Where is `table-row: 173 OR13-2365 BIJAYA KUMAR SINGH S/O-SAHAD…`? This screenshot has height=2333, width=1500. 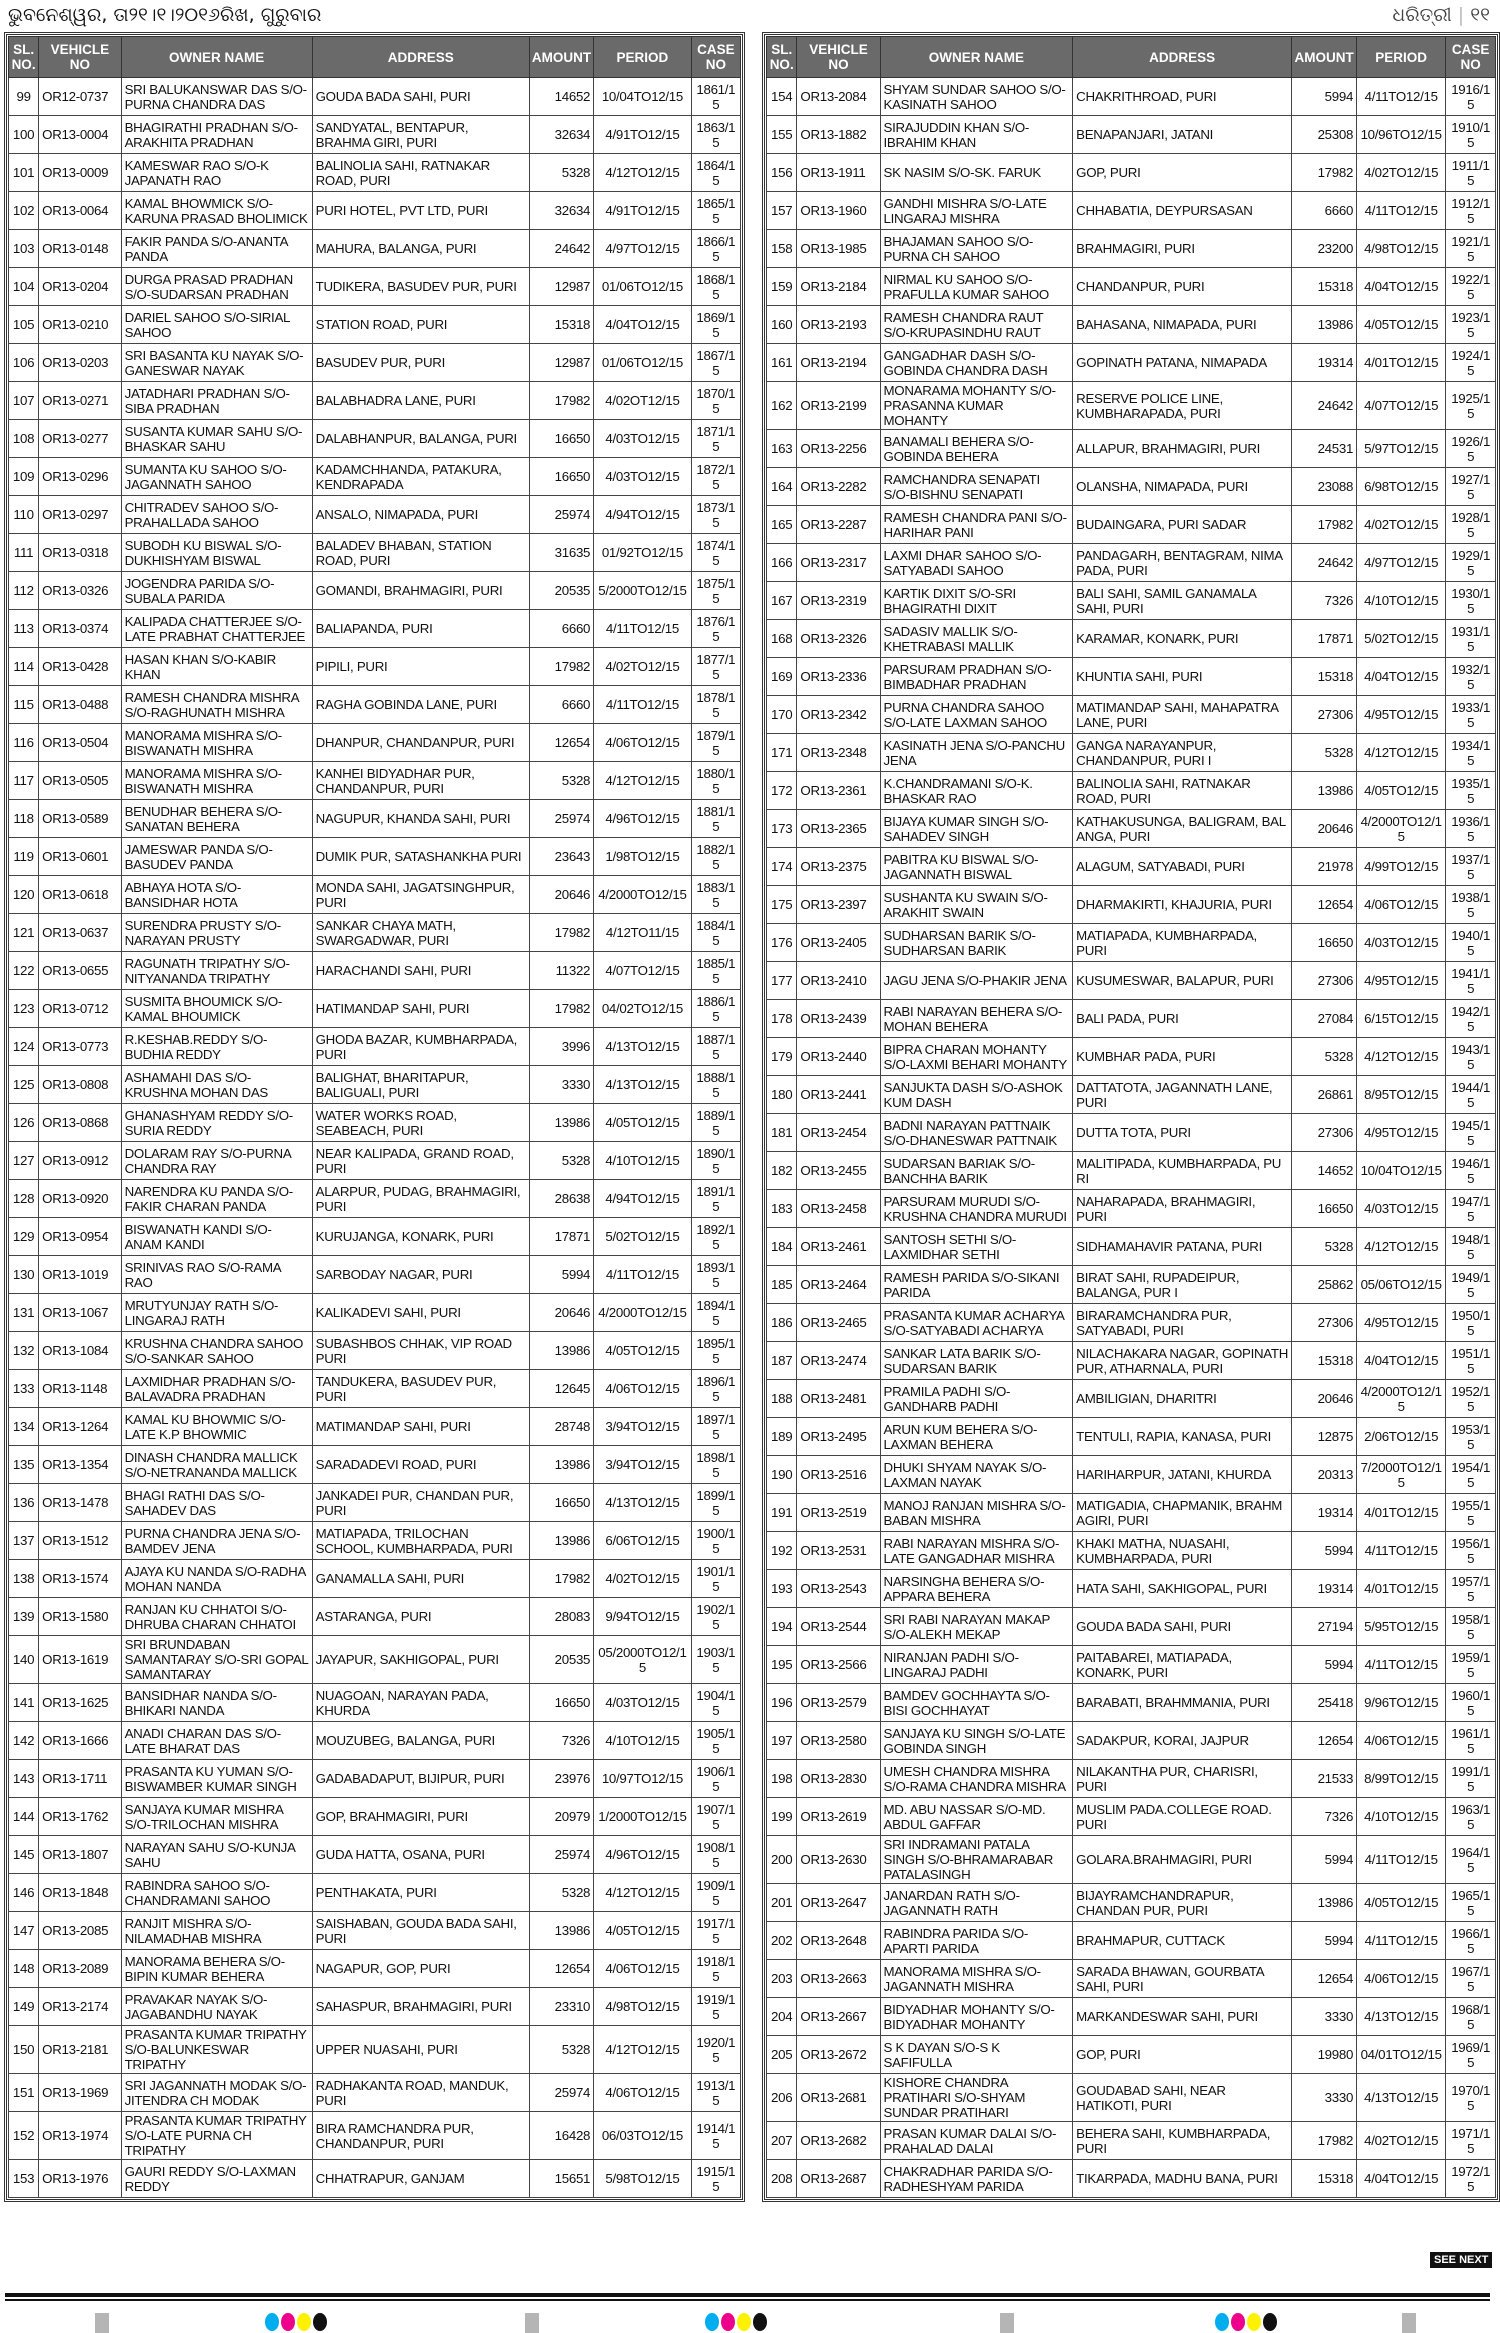 table-row: 173 OR13-2365 BIJAYA KUMAR SINGH S/O-SAHAD… is located at coordinates (1130, 828).